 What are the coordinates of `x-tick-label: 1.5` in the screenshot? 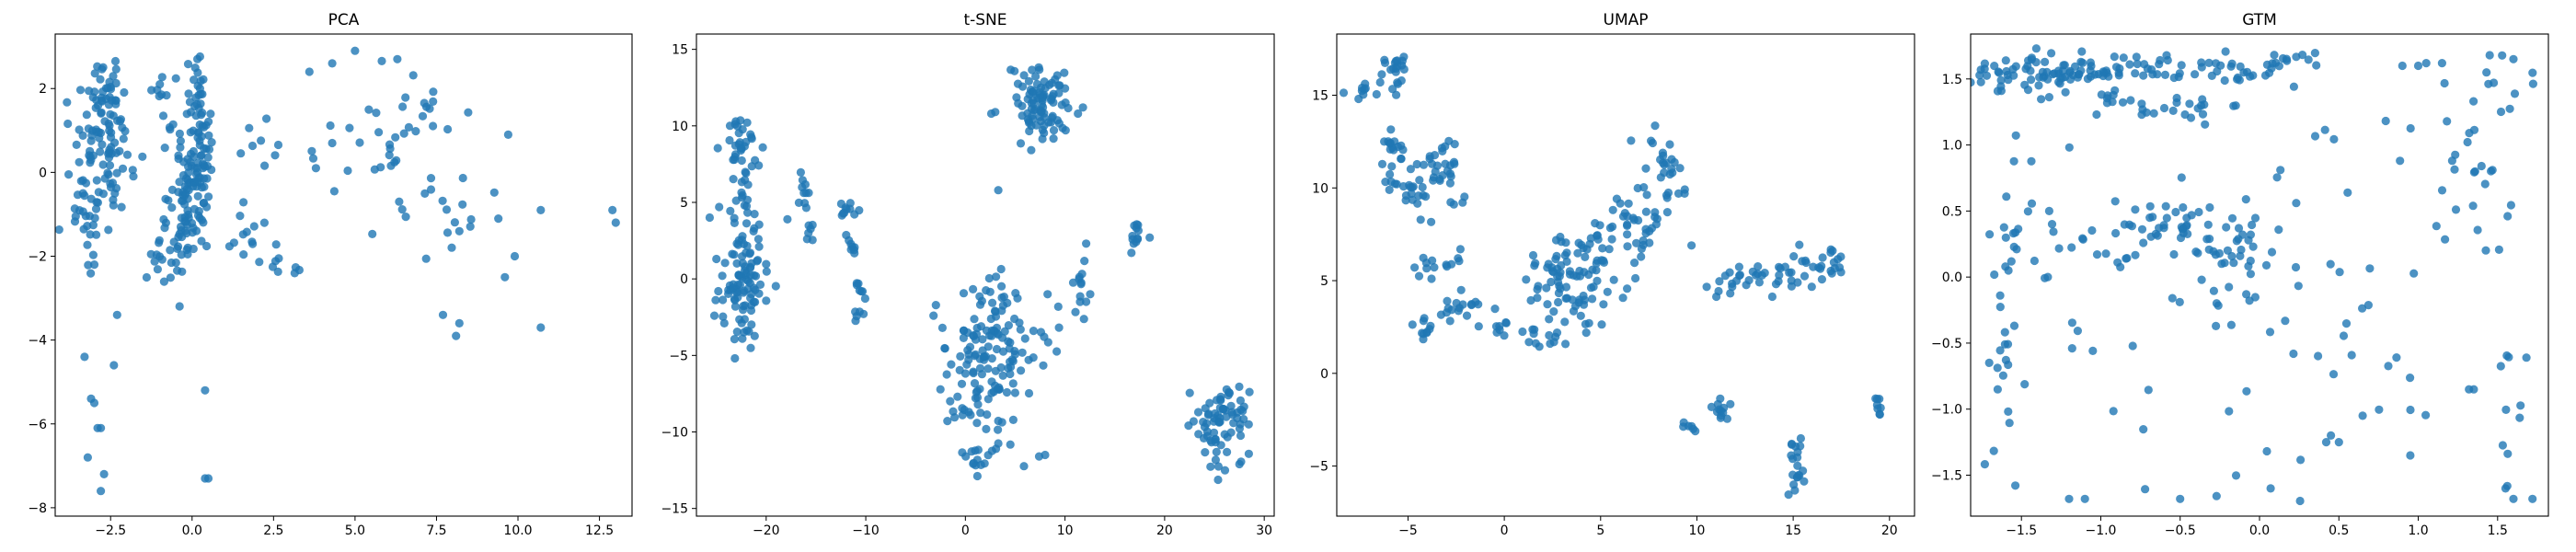 It's located at (2498, 530).